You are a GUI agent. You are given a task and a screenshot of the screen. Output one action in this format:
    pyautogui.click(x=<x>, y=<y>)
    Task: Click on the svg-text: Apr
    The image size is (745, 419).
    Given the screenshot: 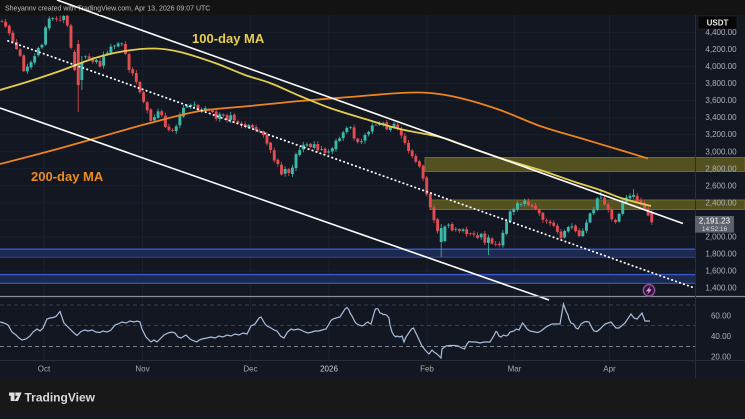 What is the action you would take?
    pyautogui.click(x=609, y=369)
    